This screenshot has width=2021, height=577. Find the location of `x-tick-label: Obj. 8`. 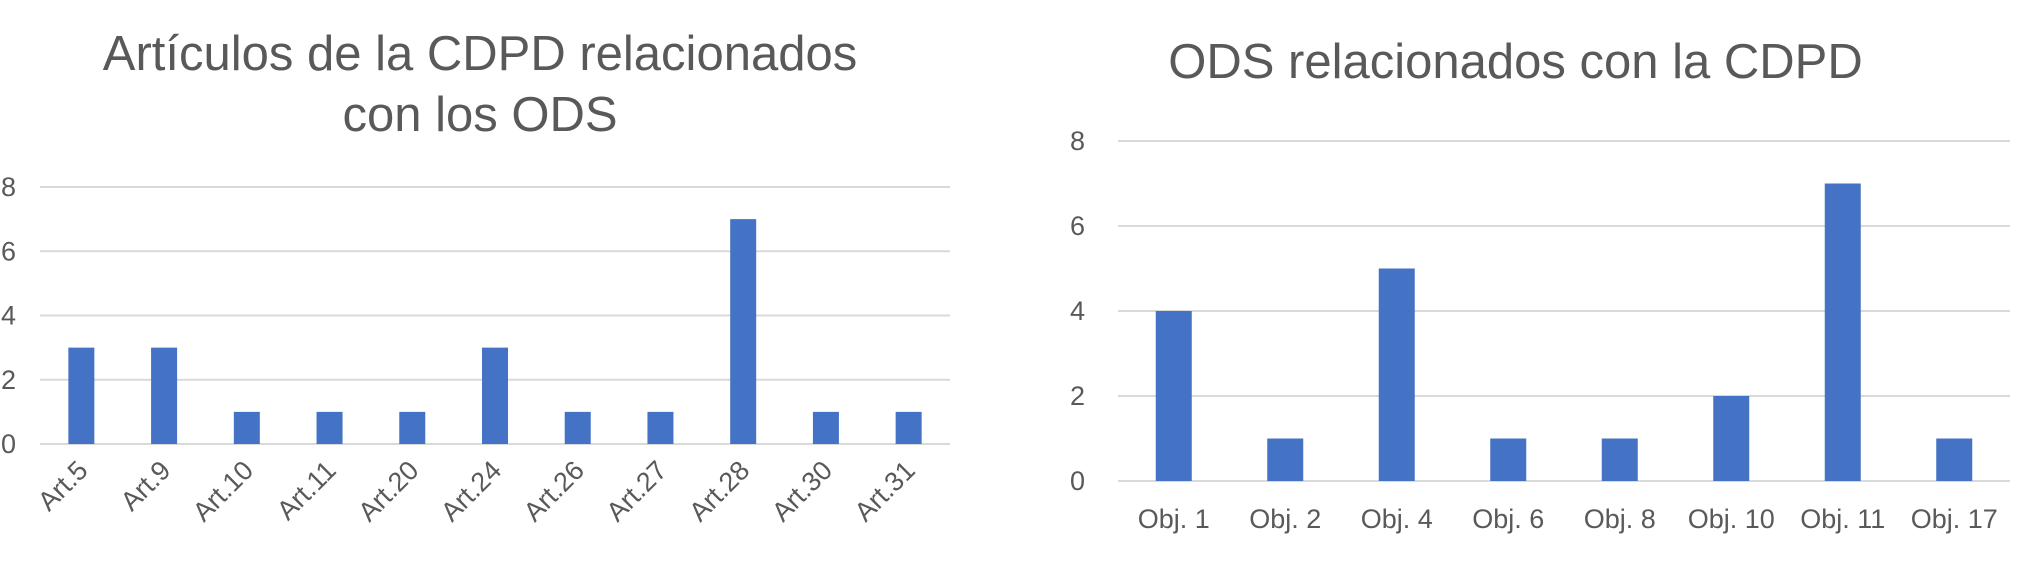

x-tick-label: Obj. 8 is located at coordinates (1620, 519).